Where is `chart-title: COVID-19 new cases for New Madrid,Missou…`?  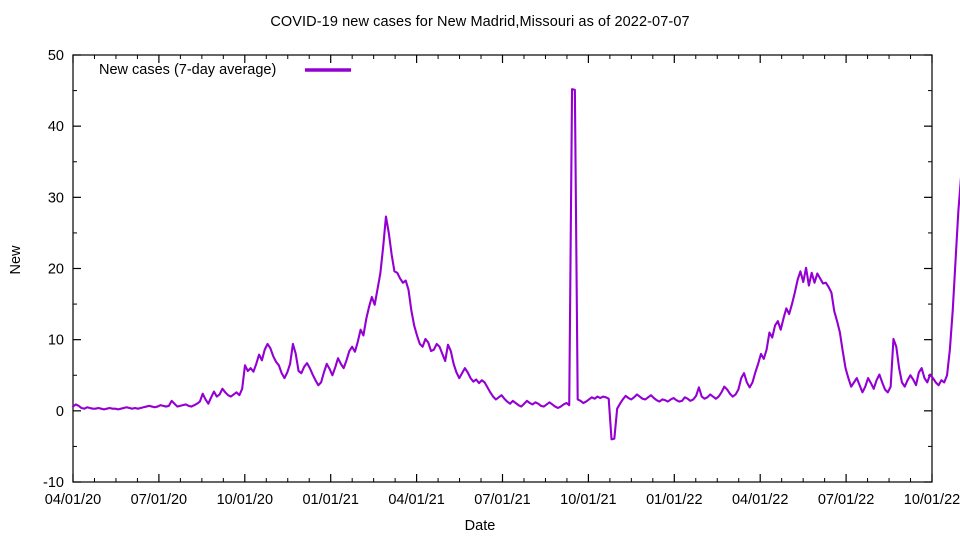
chart-title: COVID-19 new cases for New Madrid,Missou… is located at coordinates (480, 22).